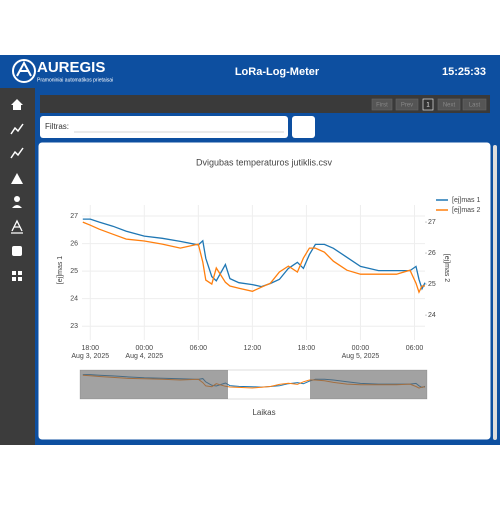 The width and height of the screenshot is (500, 505). Describe the element at coordinates (466, 210) in the screenshot. I see `legend-label: [ej]mas 2` at that location.